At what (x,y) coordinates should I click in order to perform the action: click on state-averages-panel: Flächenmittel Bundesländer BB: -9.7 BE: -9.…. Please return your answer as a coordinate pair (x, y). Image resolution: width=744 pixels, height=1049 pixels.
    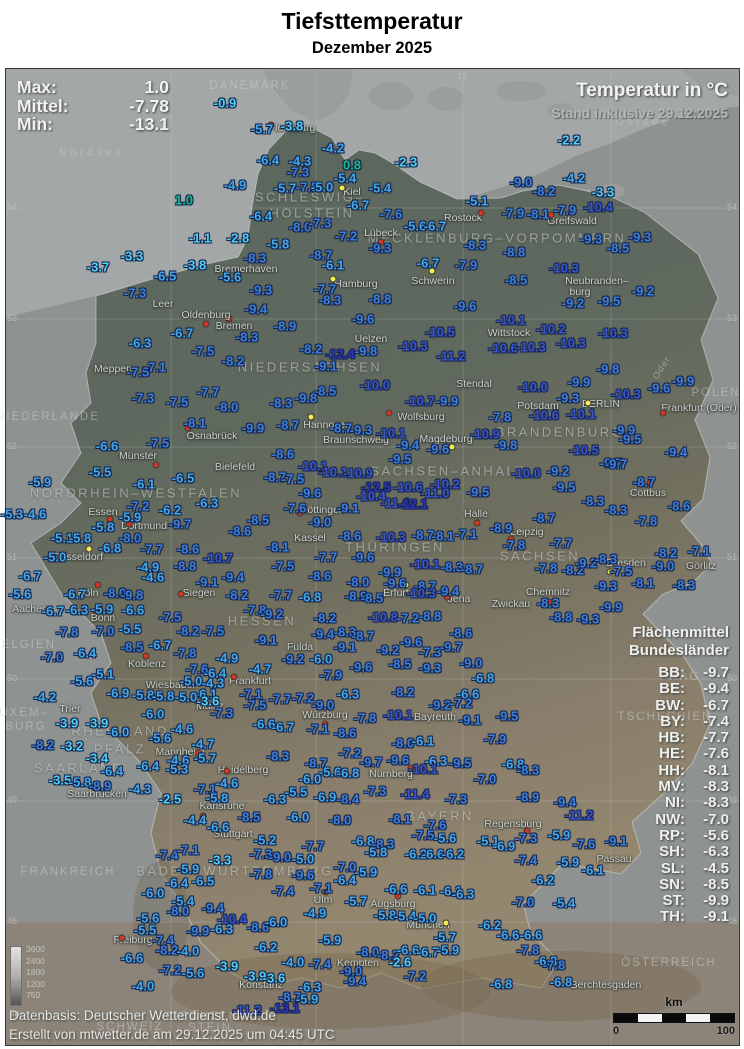
    Looking at the image, I should click on (679, 775).